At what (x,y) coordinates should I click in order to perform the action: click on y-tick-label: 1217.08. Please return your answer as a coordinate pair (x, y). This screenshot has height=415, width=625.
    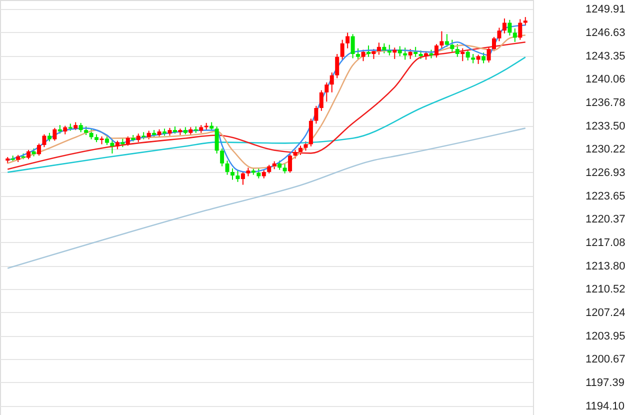
    Looking at the image, I should click on (605, 242).